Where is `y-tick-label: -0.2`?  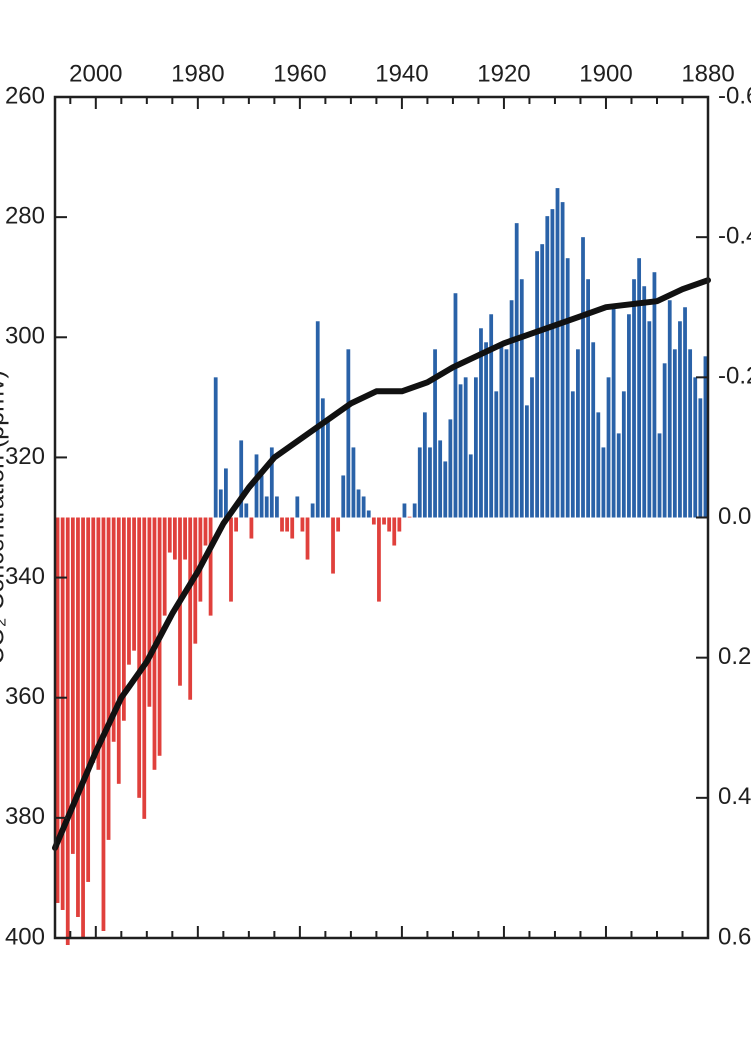
y-tick-label: -0.2 is located at coordinates (734, 376).